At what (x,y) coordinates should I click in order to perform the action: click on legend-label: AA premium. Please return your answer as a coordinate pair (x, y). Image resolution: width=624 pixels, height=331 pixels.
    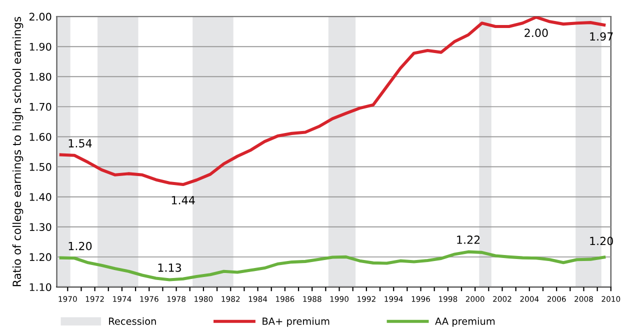
    Looking at the image, I should click on (465, 322).